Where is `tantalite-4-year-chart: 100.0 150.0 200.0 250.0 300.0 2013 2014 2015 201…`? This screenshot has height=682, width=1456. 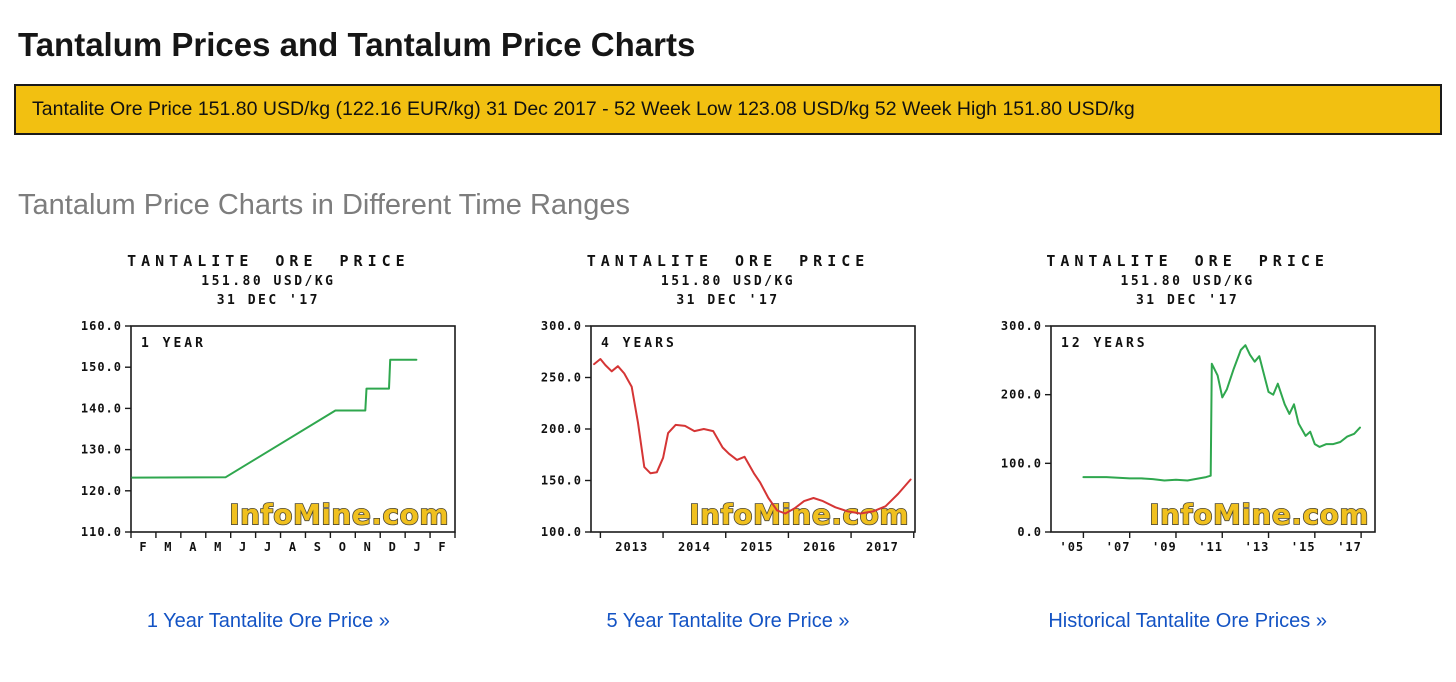
tantalite-4-year-chart: 100.0 150.0 200.0 250.0 300.0 2013 2014 2015 201… is located at coordinates (728, 436).